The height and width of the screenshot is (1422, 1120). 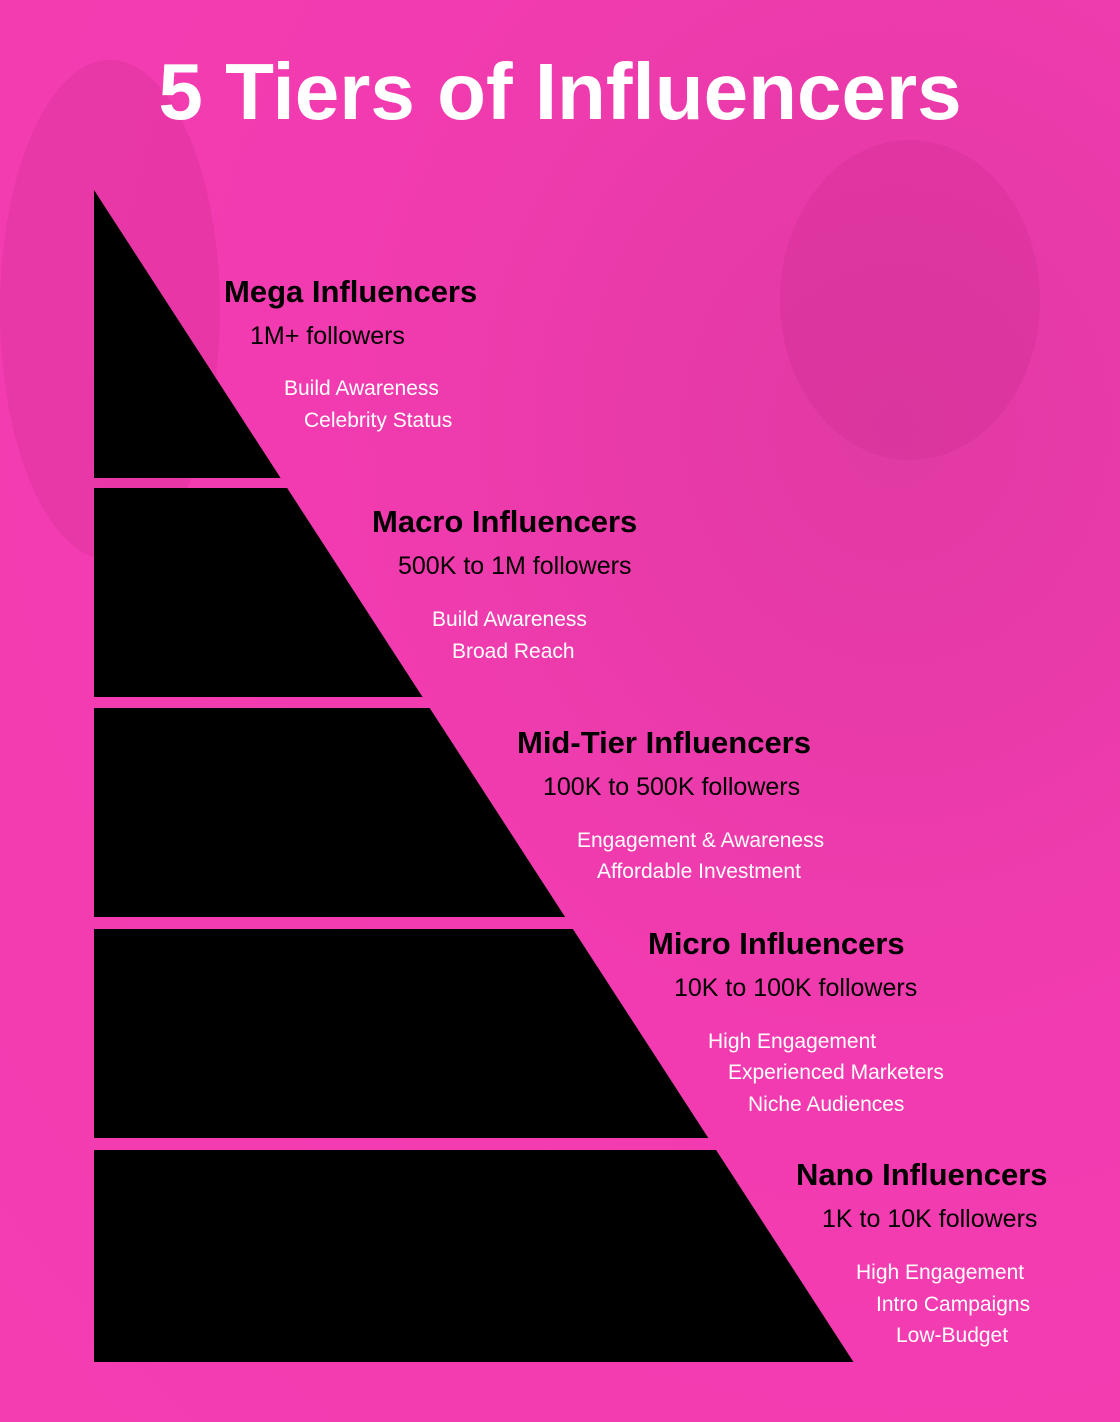 What do you see at coordinates (672, 787) in the screenshot?
I see `tier-followers: 100K to 500K followers` at bounding box center [672, 787].